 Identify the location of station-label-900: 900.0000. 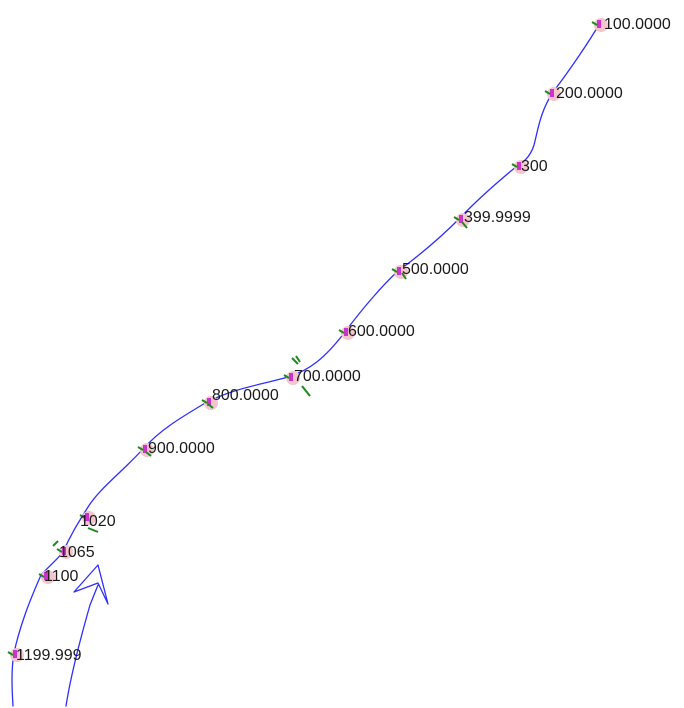
(181, 448).